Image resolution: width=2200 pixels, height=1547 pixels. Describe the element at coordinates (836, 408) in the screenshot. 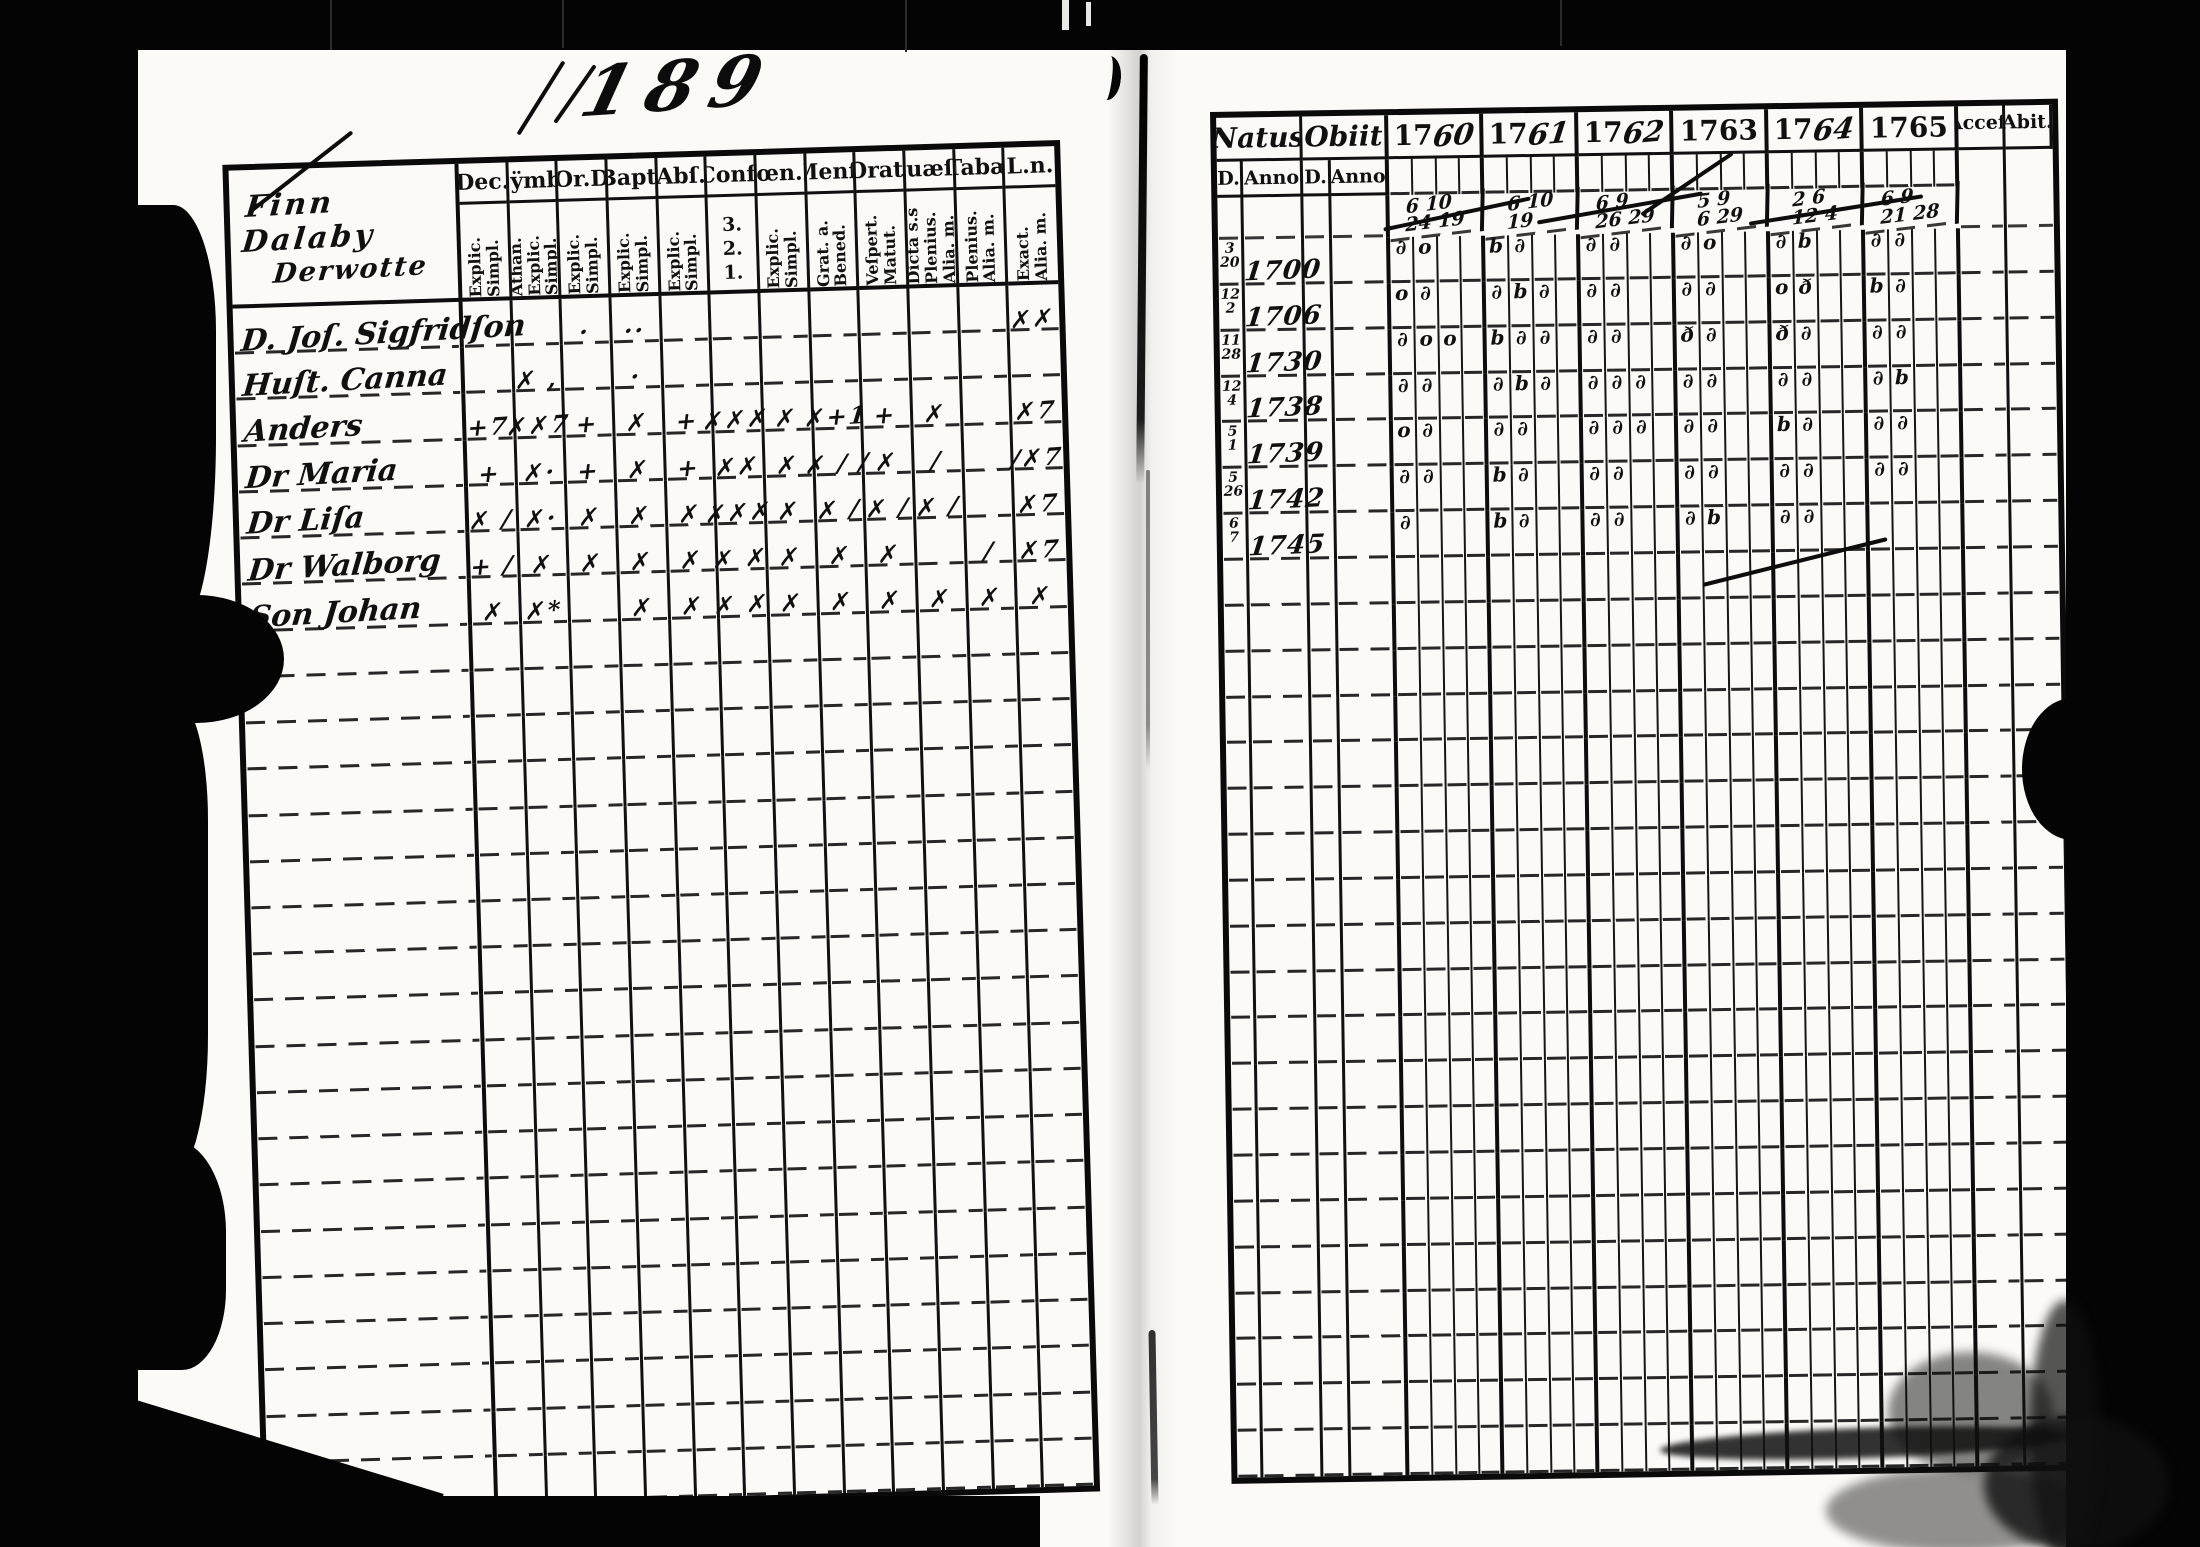

I see `mark-cell: ✗+1` at that location.